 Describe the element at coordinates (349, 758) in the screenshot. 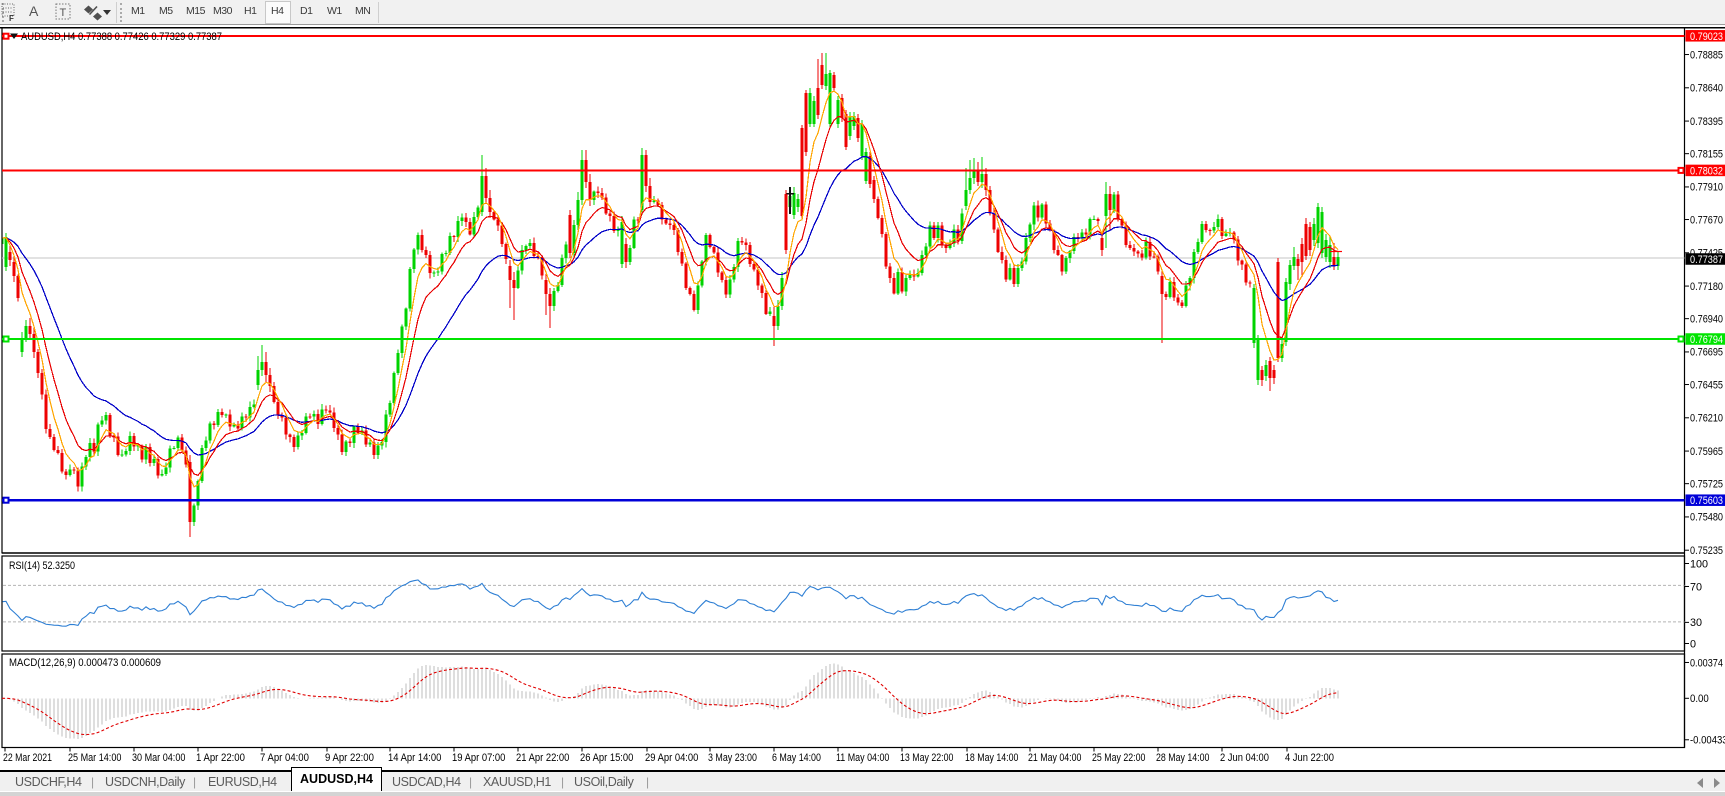

I see `svg-text: 9 Apr 22:00` at that location.